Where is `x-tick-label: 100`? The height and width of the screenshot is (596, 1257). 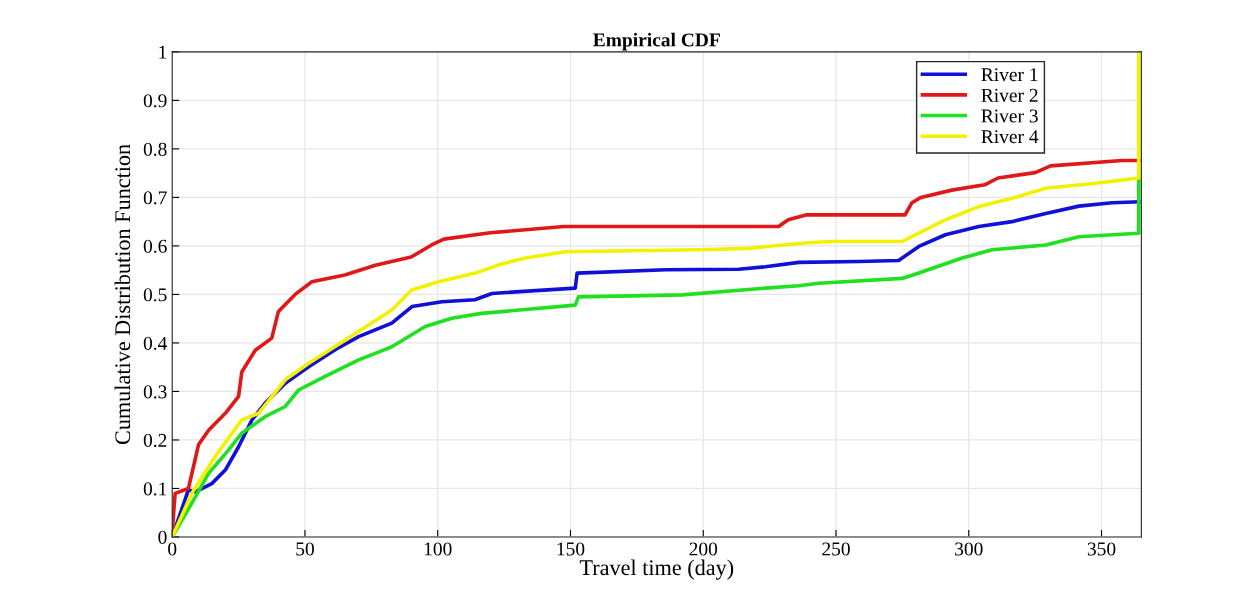 x-tick-label: 100 is located at coordinates (438, 549).